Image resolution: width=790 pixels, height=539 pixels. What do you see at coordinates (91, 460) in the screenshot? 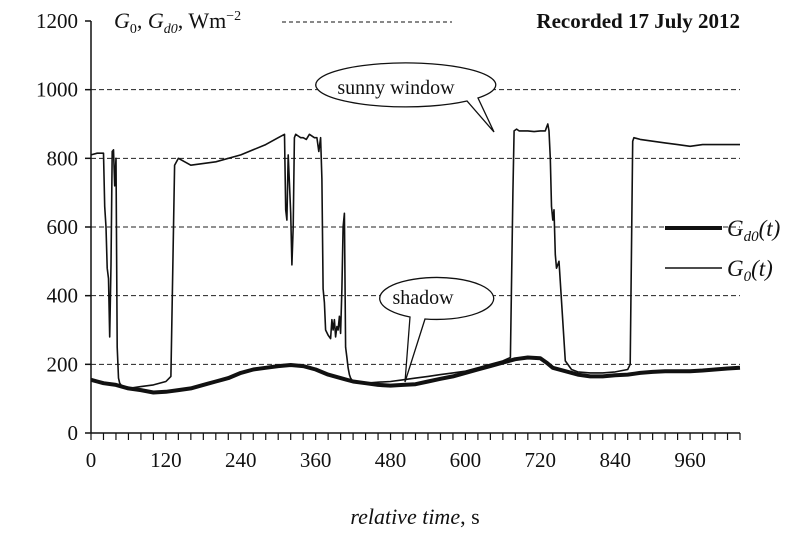
I see `x-tick-label-0: 0` at bounding box center [91, 460].